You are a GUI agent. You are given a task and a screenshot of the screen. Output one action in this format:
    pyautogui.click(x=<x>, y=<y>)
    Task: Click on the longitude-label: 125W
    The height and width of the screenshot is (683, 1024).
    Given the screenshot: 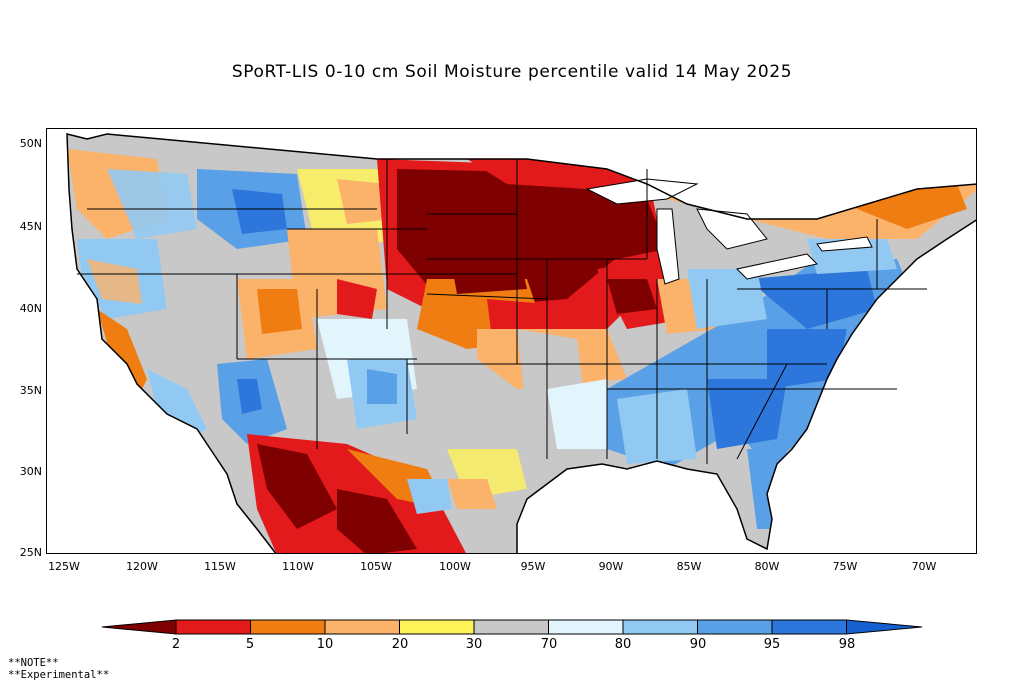 What is the action you would take?
    pyautogui.click(x=64, y=566)
    